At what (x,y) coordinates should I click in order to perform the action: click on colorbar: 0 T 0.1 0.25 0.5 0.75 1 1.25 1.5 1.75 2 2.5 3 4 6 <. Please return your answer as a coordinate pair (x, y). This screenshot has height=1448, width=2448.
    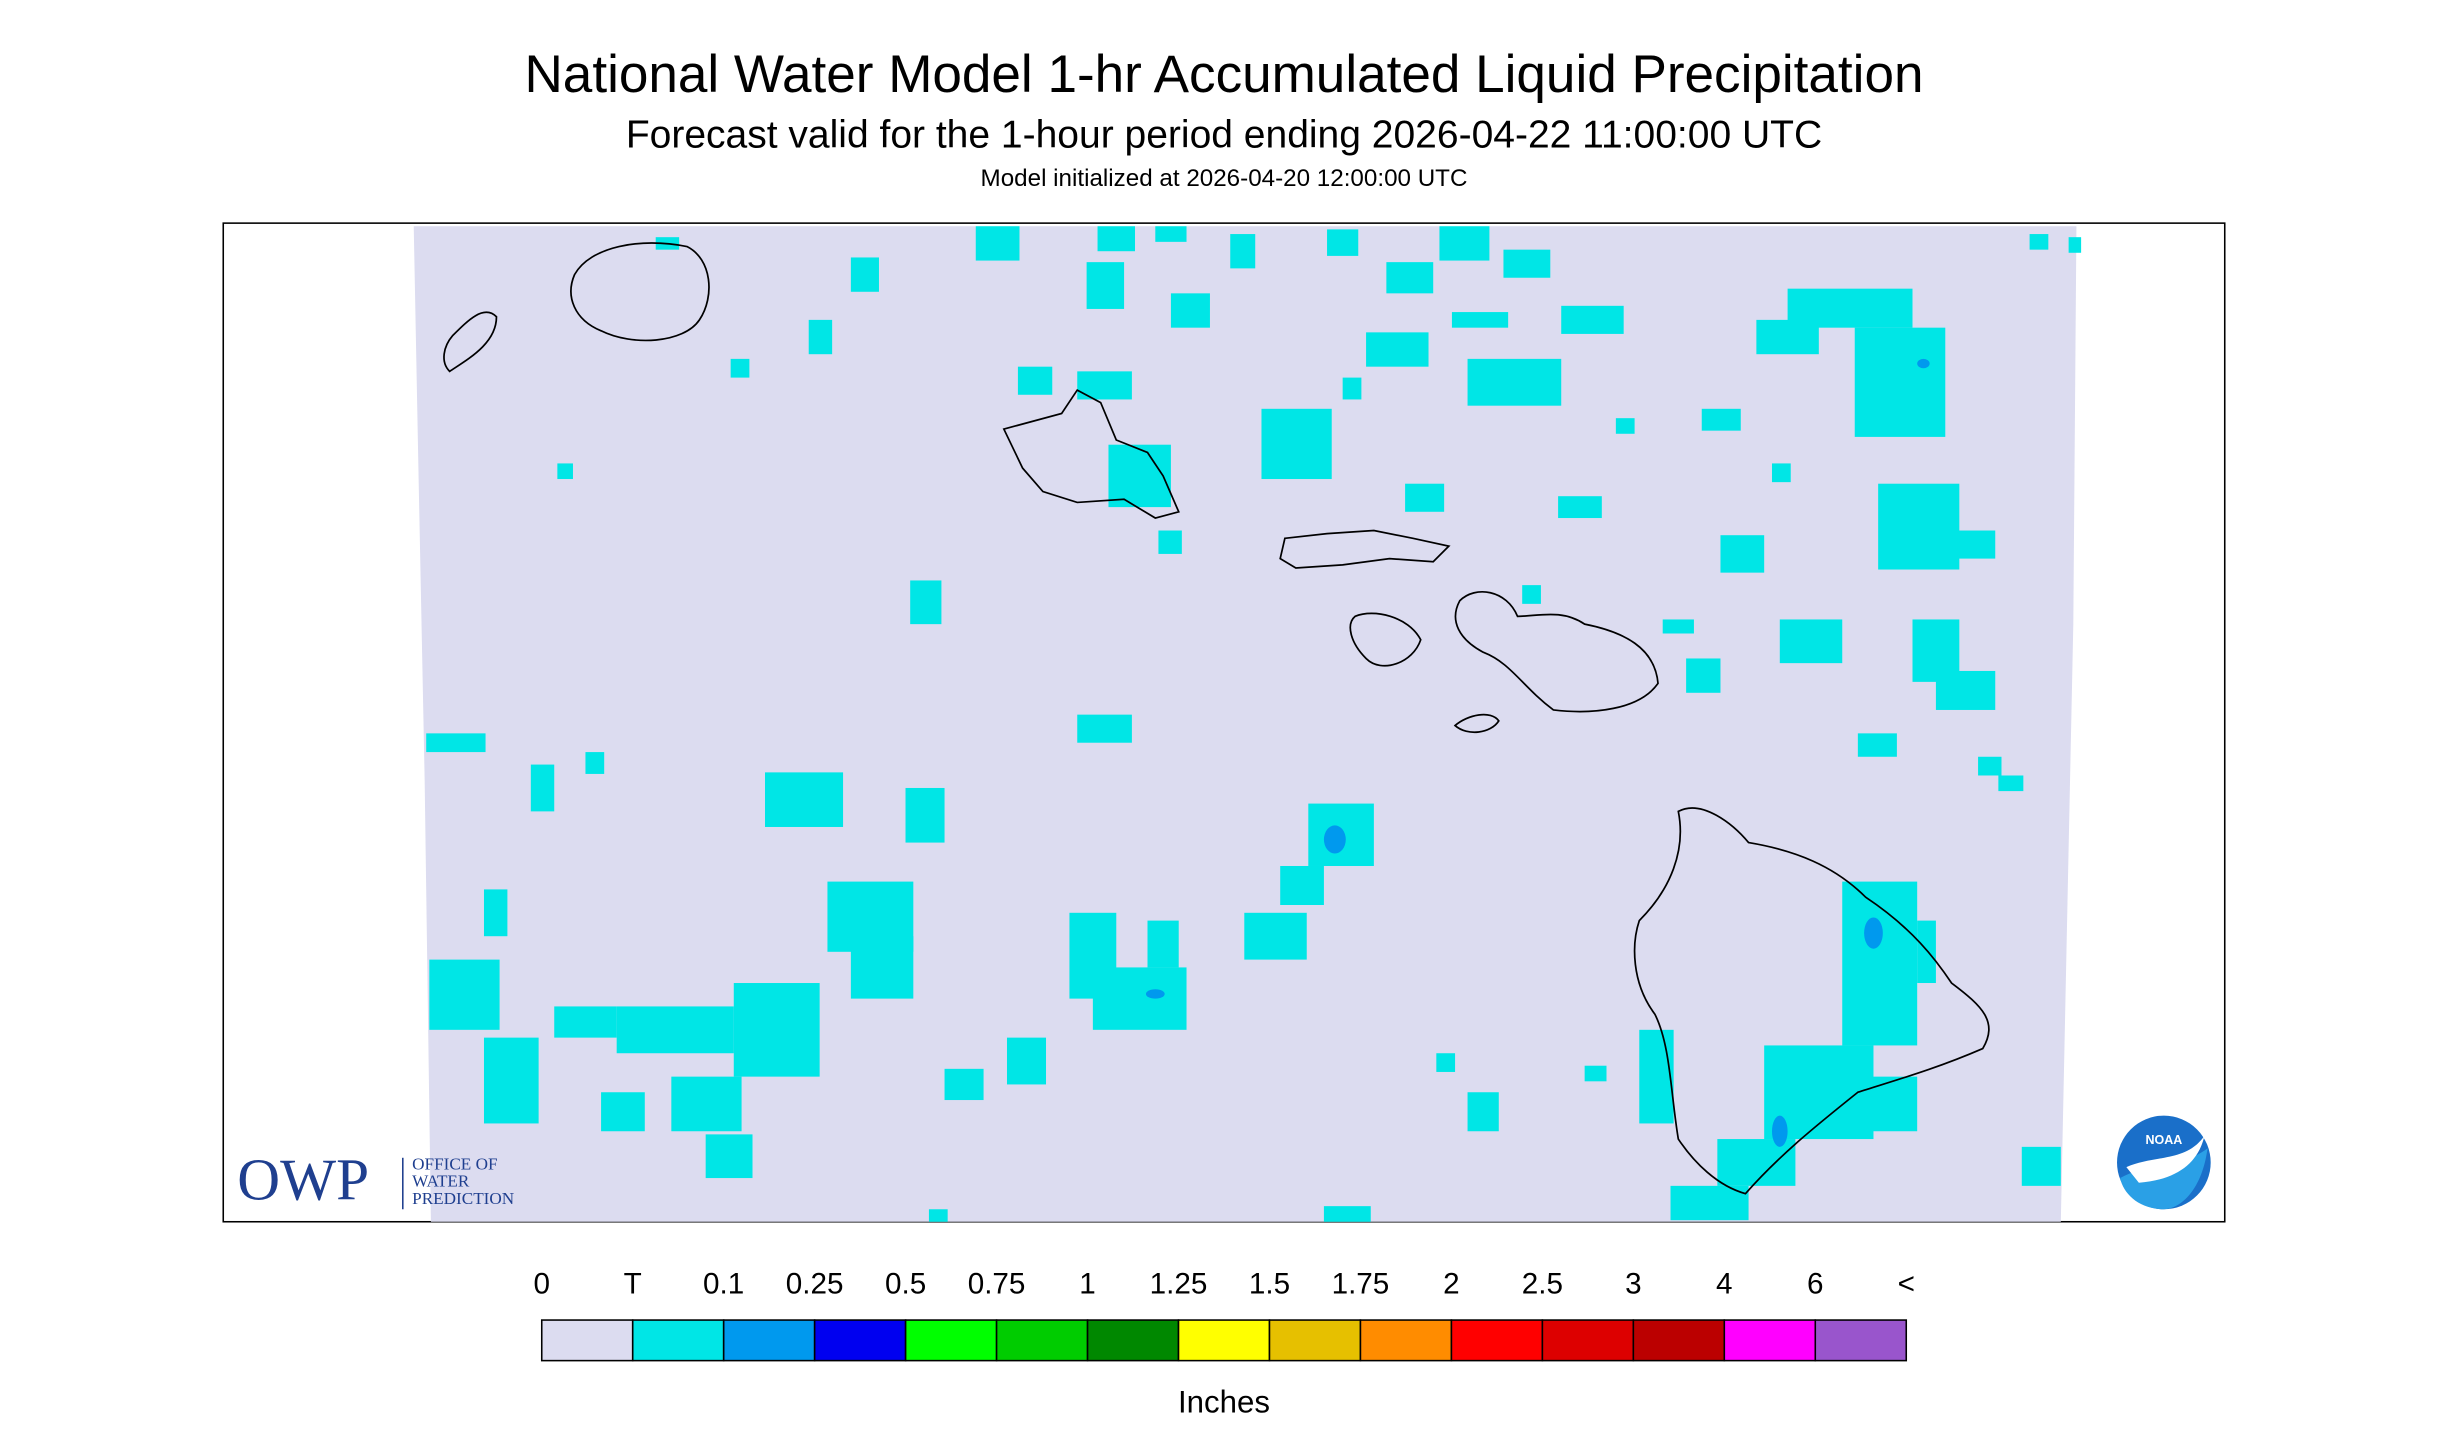
    Looking at the image, I should click on (1224, 1315).